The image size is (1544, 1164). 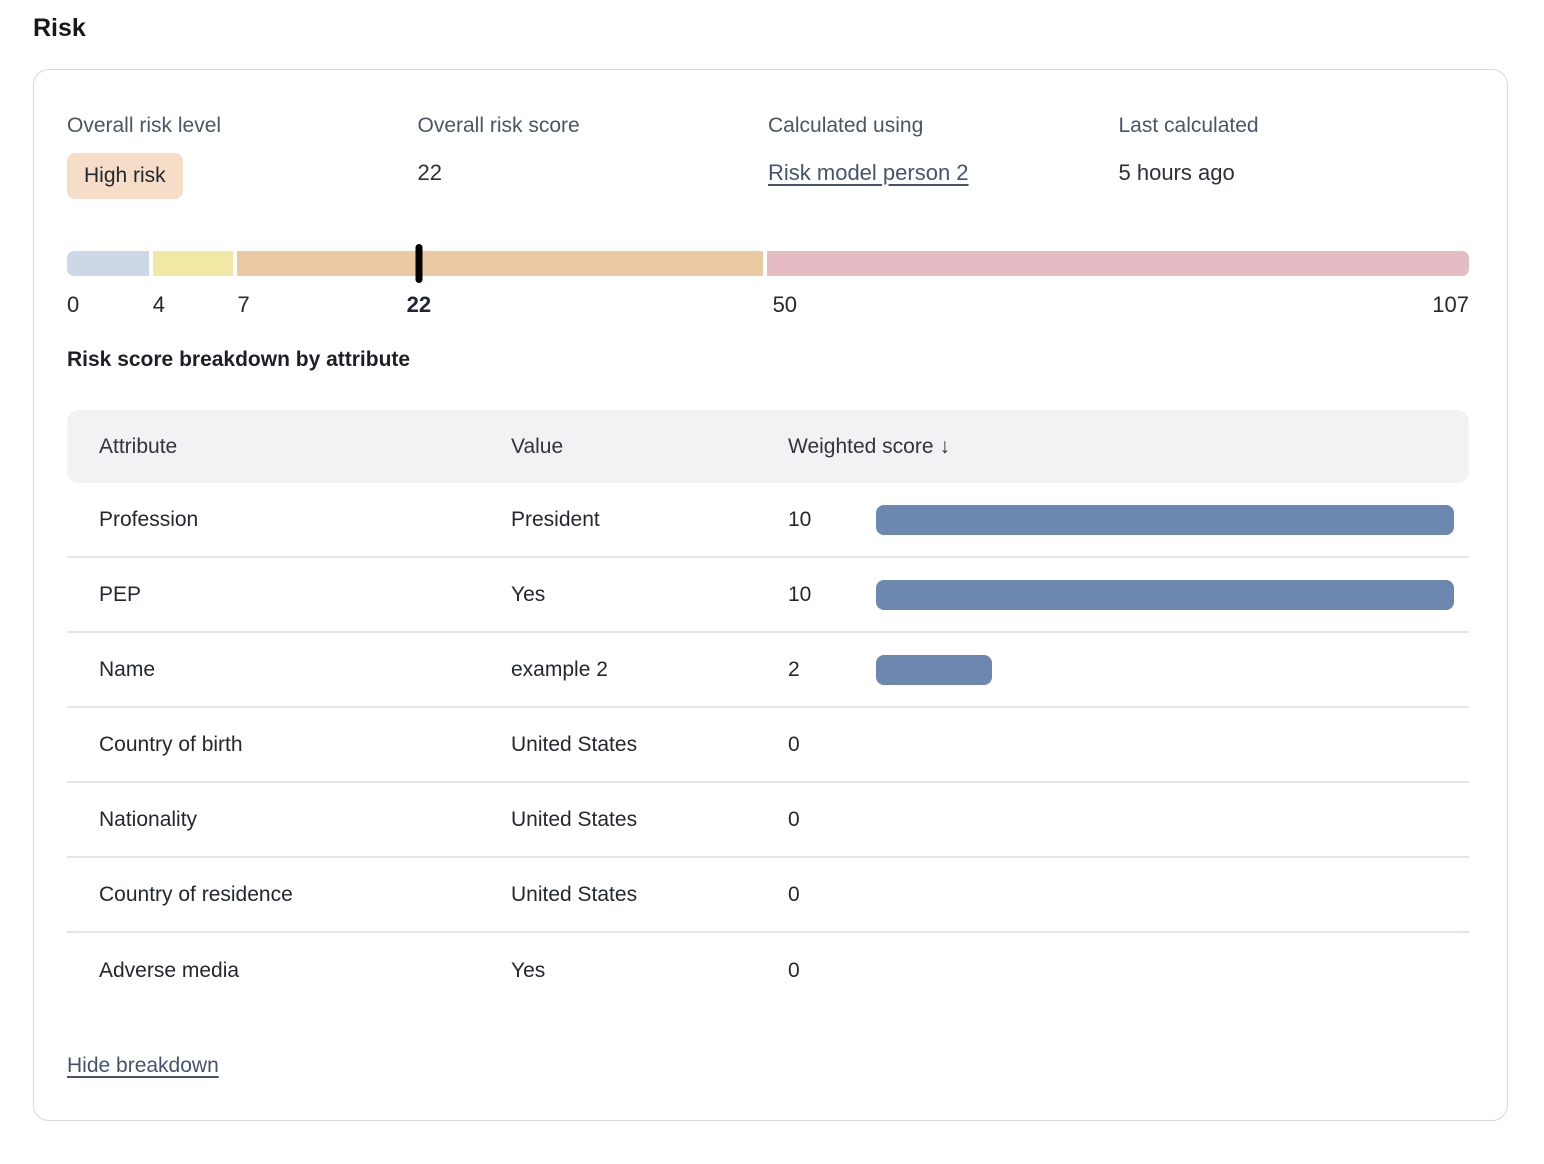 I want to click on table-row: Adverse media Yes 0, so click(x=768, y=970).